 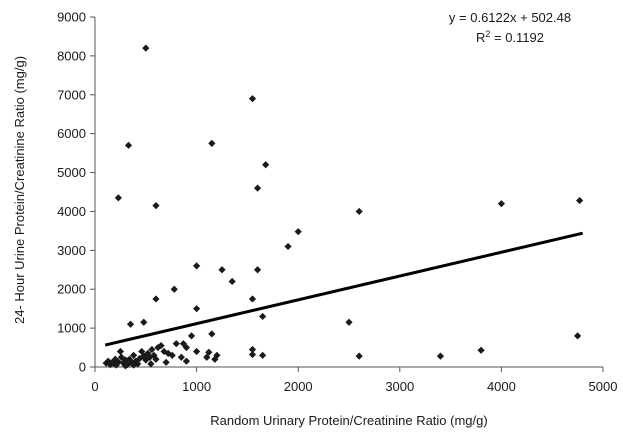 I want to click on trendline-equation: y = 0.6122x + 502.48, so click(x=510, y=17).